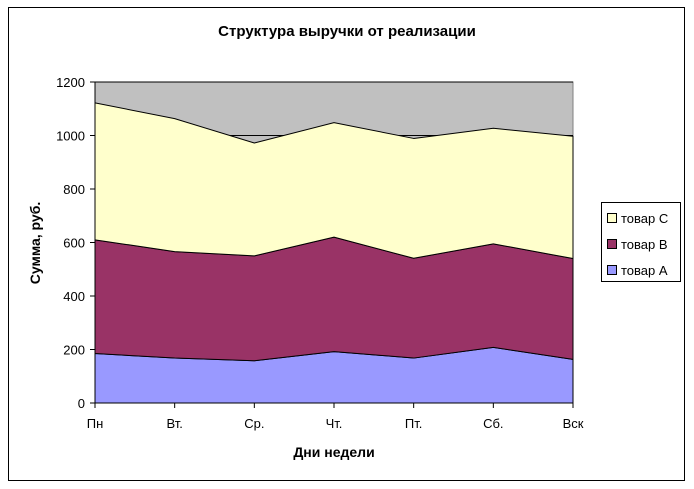  What do you see at coordinates (334, 423) in the screenshot?
I see `x-tick-label: Чт.` at bounding box center [334, 423].